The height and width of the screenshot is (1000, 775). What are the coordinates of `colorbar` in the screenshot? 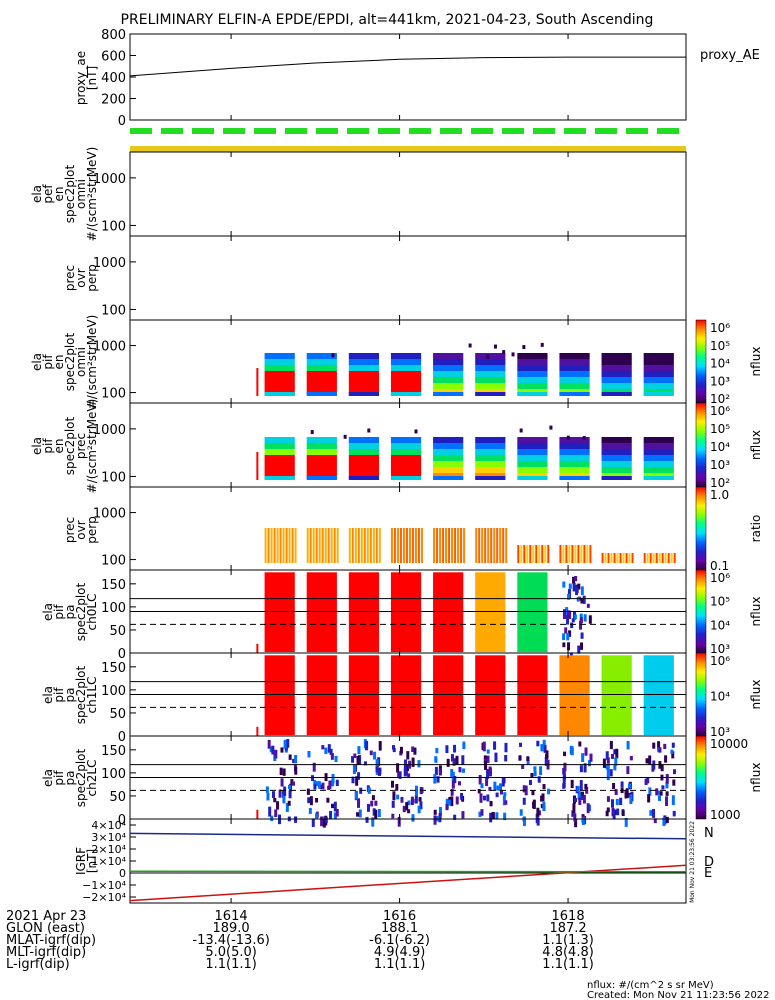 It's located at (701, 611).